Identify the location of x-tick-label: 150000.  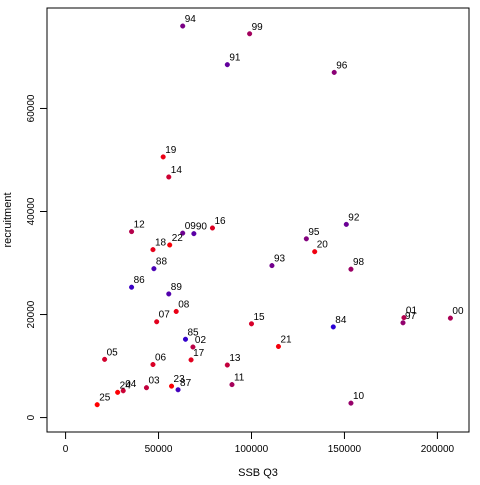
(345, 449).